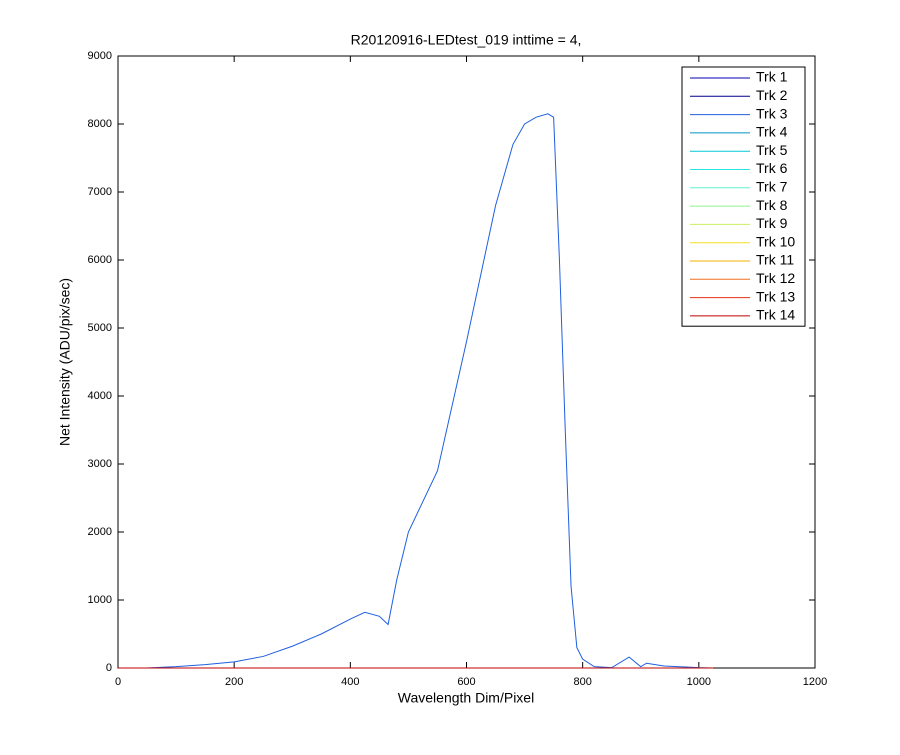 The width and height of the screenshot is (900, 755). Describe the element at coordinates (743, 196) in the screenshot. I see `legend-box` at that location.